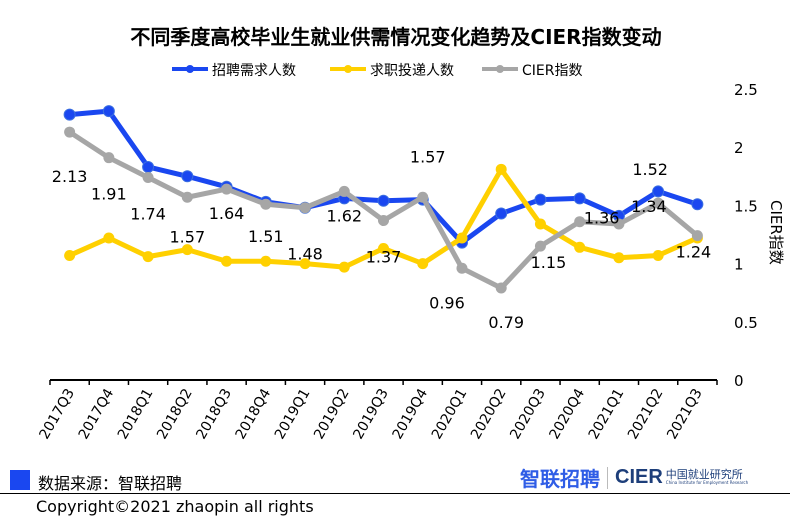 This screenshot has height=532, width=792. What do you see at coordinates (57, 414) in the screenshot?
I see `x-tick-label: 2017Q3` at bounding box center [57, 414].